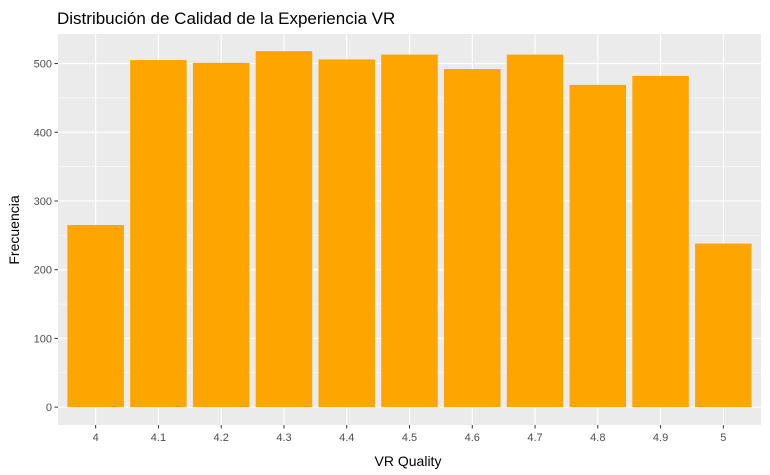 Image resolution: width=770 pixels, height=475 pixels. Describe the element at coordinates (43, 65) in the screenshot. I see `y-tick-label: 500` at that location.